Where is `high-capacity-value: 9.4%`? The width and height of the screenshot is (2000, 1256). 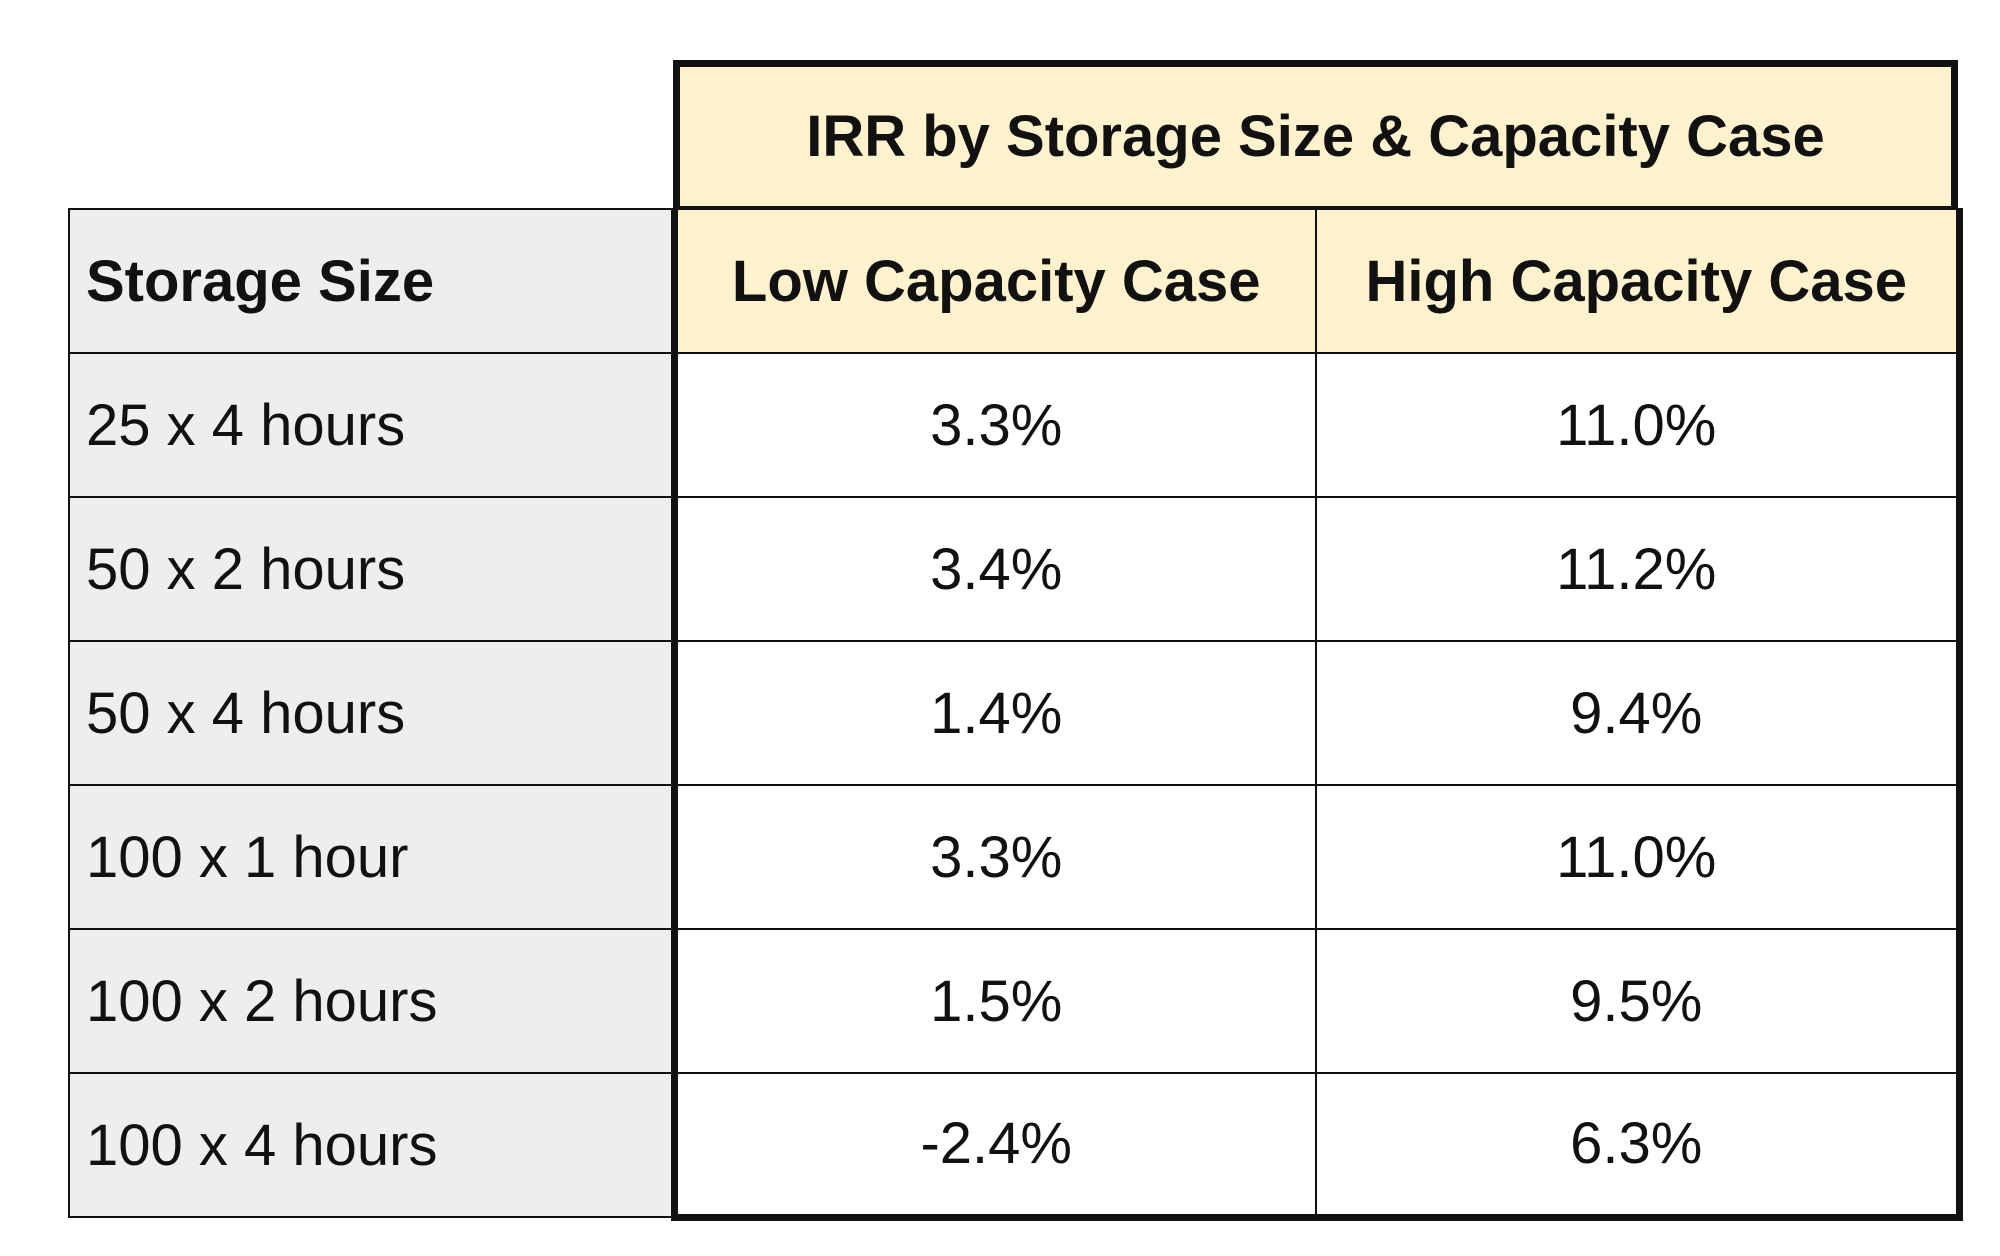
high-capacity-value: 9.4% is located at coordinates (1639, 713).